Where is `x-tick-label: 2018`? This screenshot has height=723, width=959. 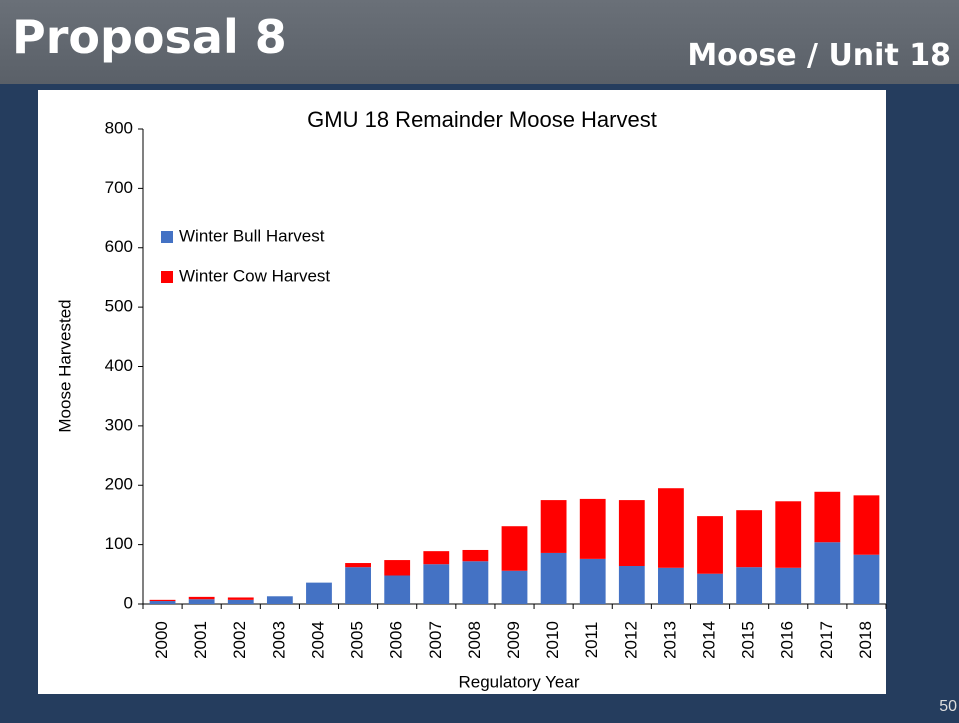 x-tick-label: 2018 is located at coordinates (865, 640).